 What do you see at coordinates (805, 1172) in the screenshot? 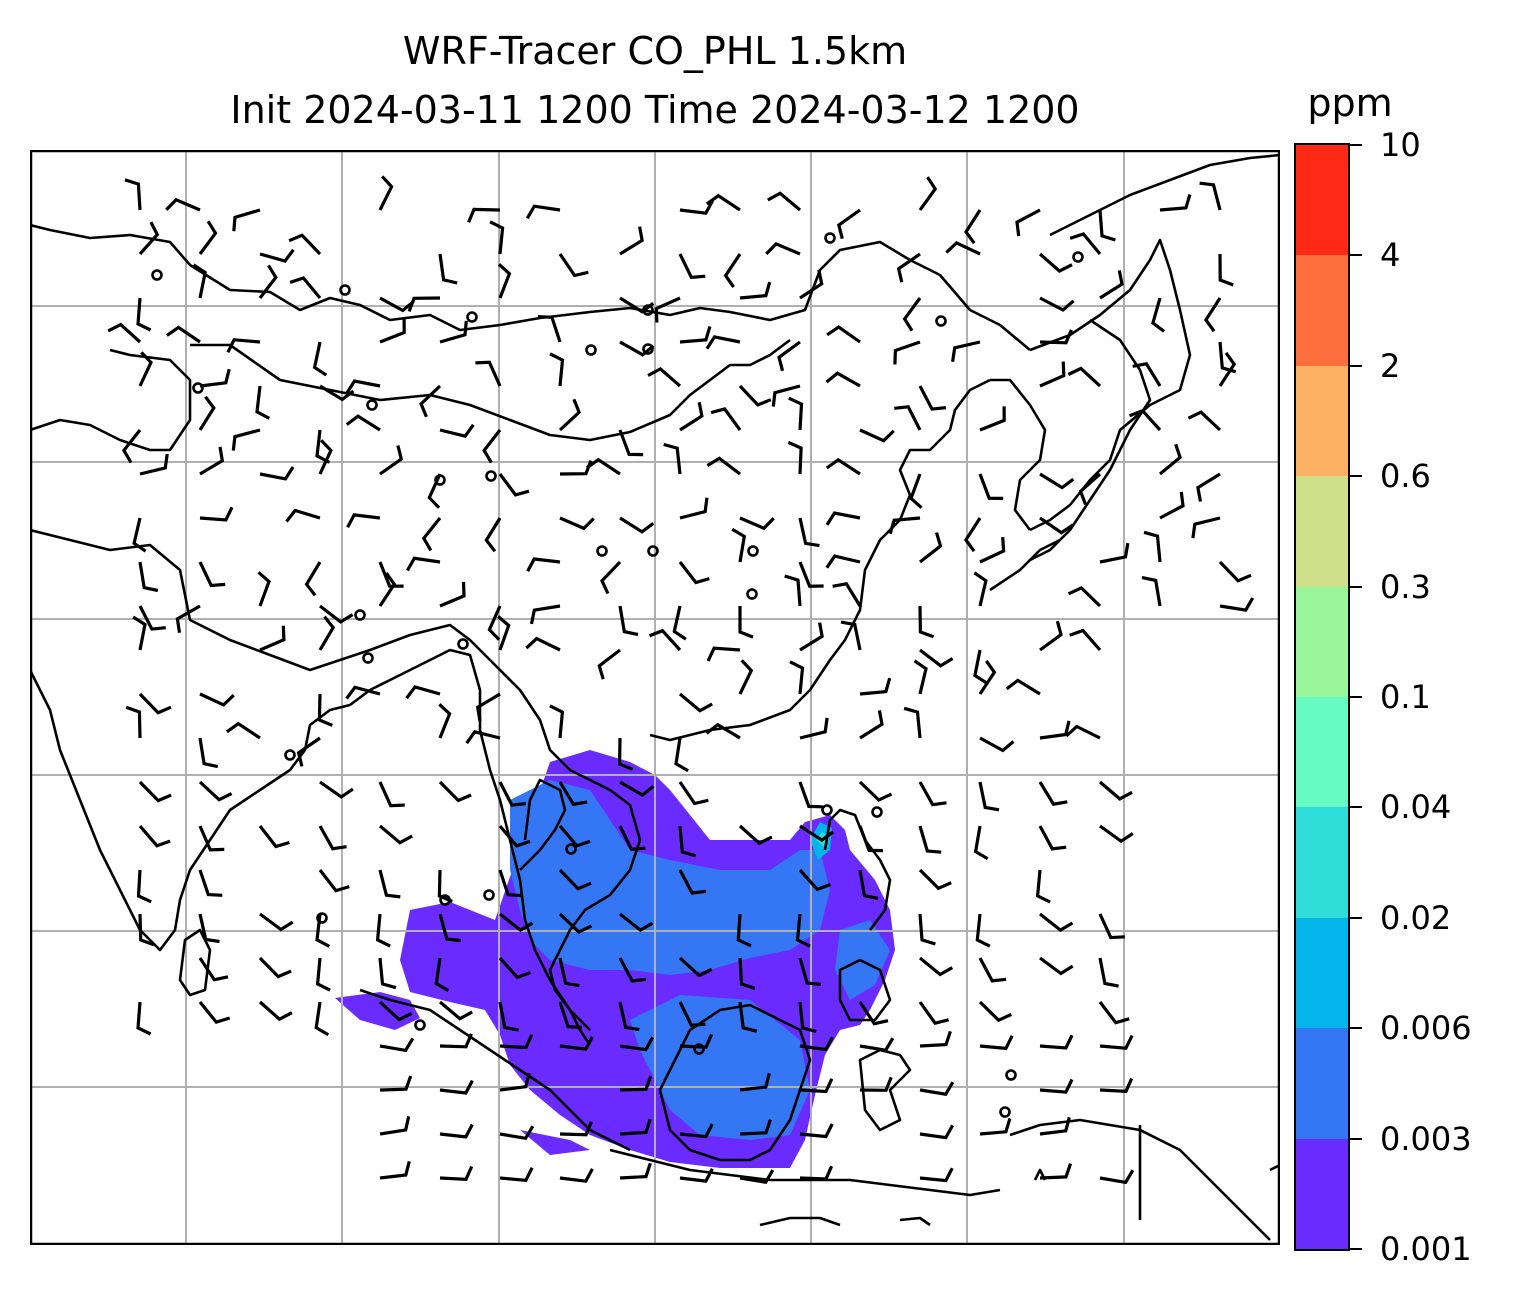
I see `java-lesser-sunda` at bounding box center [805, 1172].